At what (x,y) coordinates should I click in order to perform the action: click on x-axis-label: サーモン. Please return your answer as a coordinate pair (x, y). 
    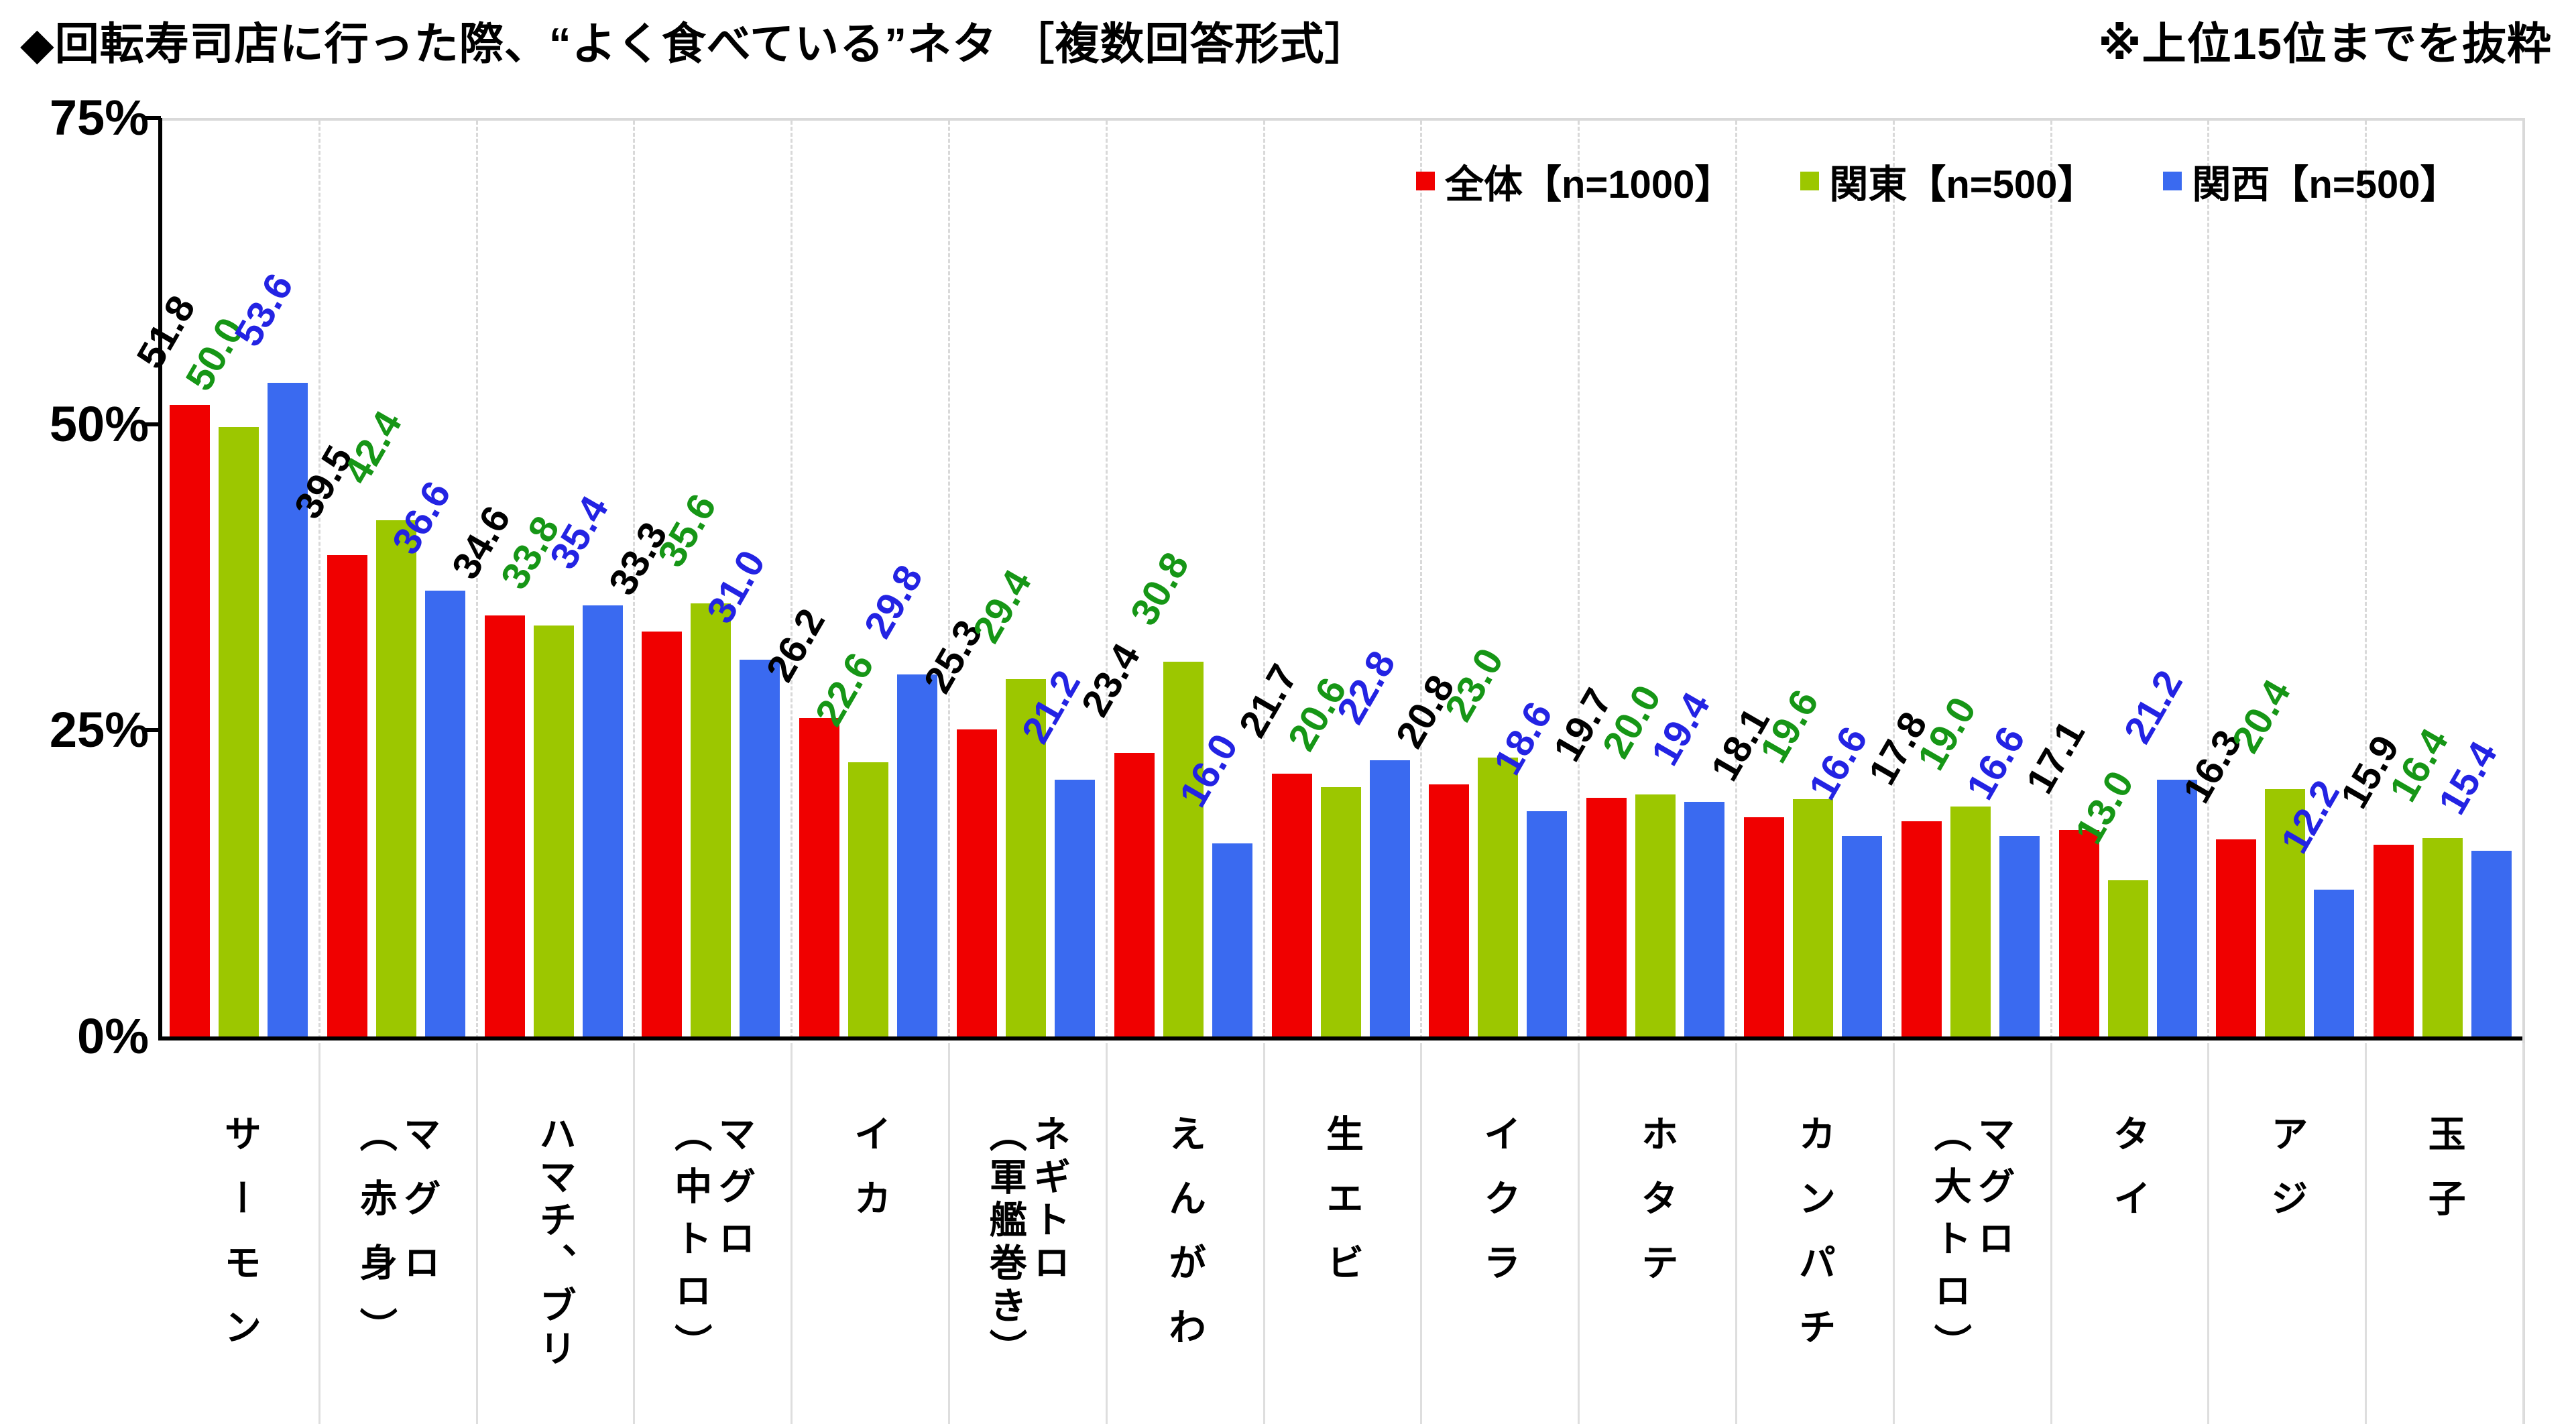
    Looking at the image, I should click on (240, 1243).